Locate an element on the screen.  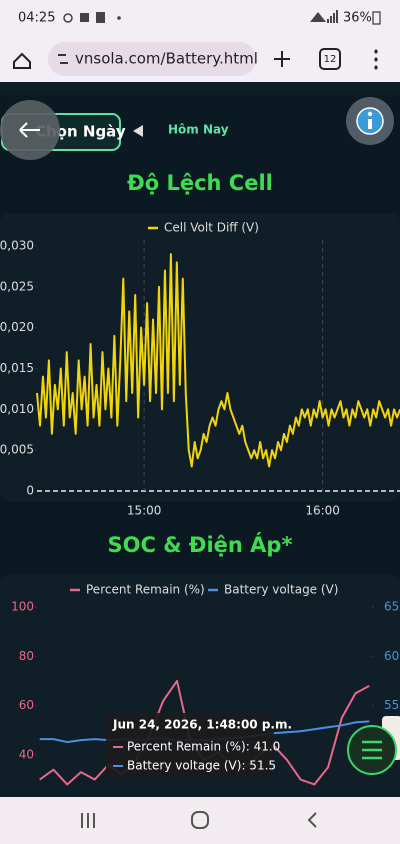
y-tick-label: 0,015 is located at coordinates (17, 368).